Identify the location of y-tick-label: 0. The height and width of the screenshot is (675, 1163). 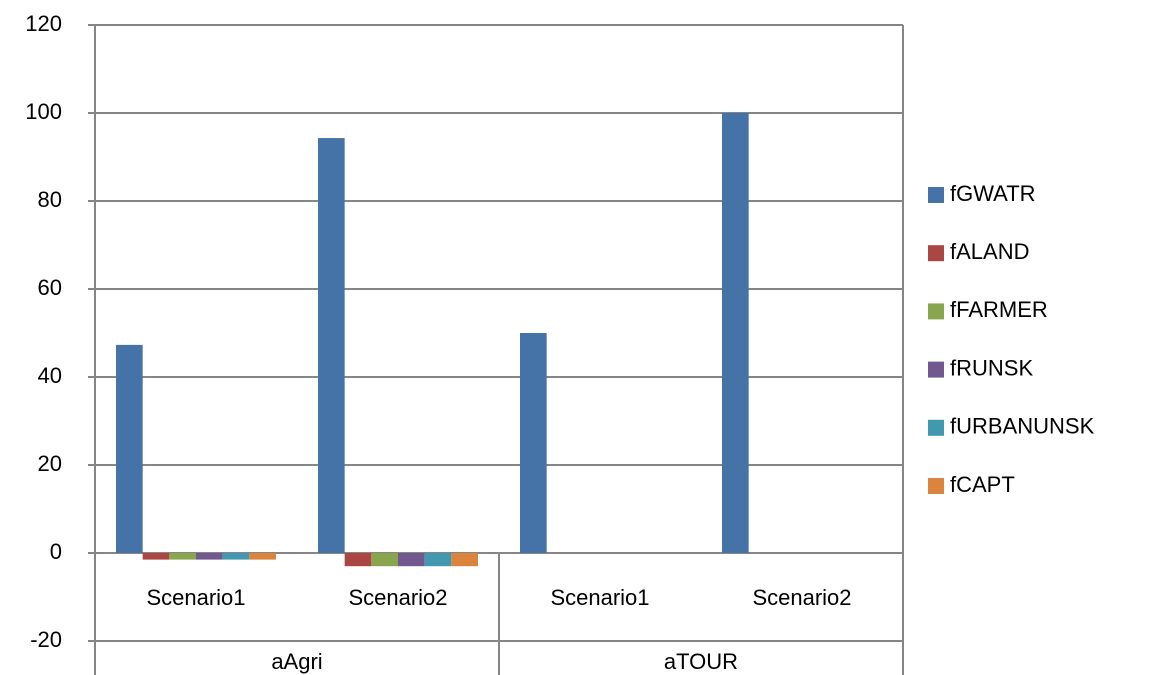
(56, 551).